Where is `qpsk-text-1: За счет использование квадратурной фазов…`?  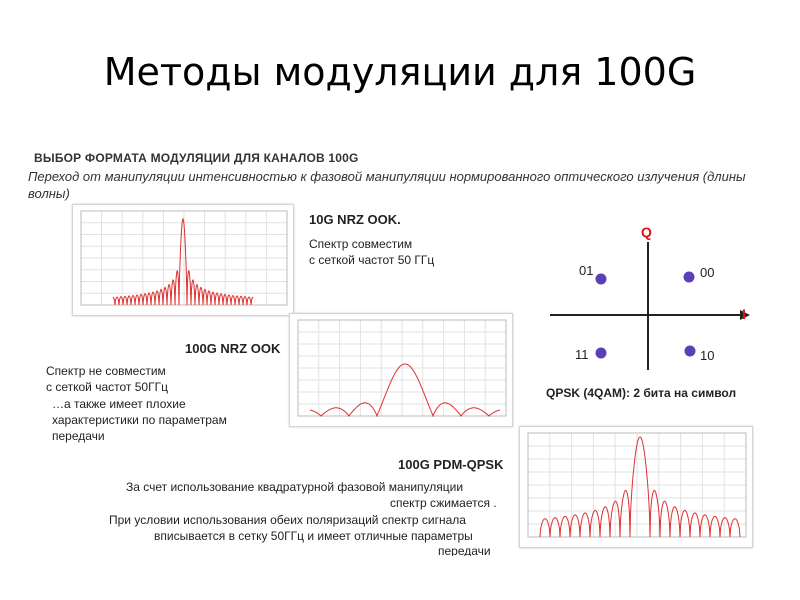
qpsk-text-1: За счет использование квадратурной фазов… is located at coordinates (295, 487).